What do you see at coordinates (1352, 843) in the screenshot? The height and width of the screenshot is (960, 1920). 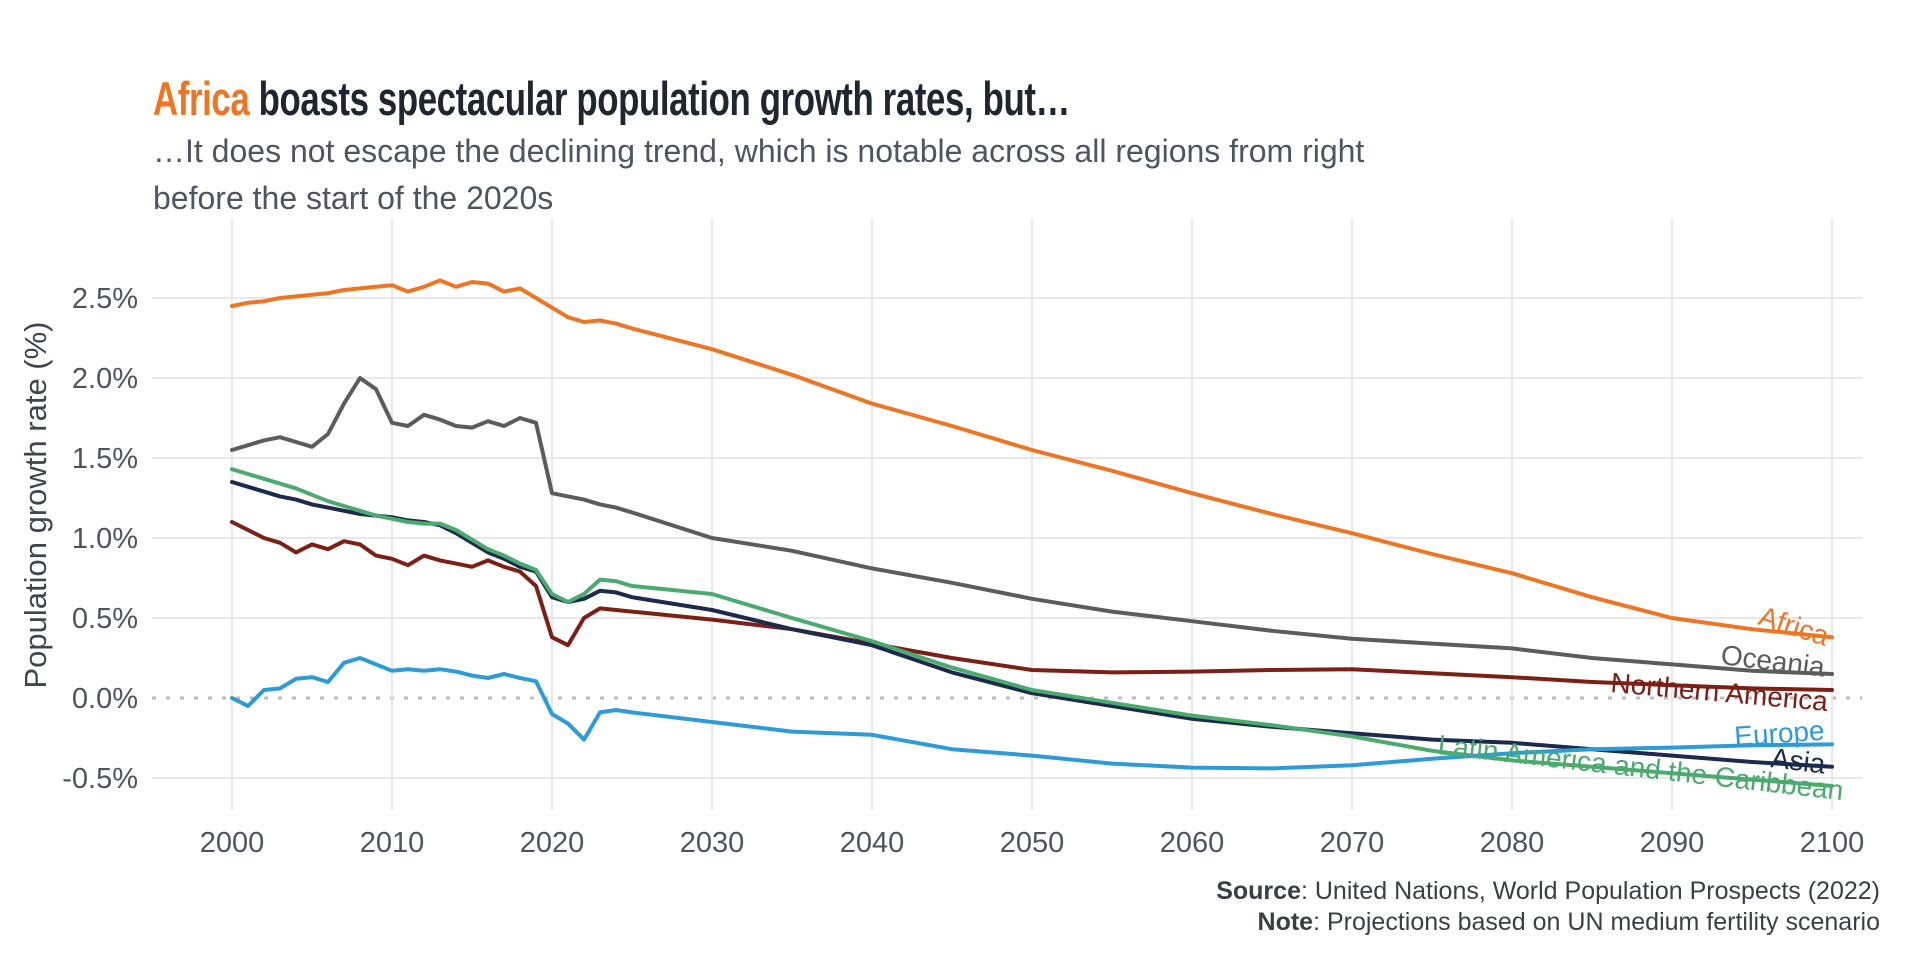 I see `x-tick-label-2070: 2070` at bounding box center [1352, 843].